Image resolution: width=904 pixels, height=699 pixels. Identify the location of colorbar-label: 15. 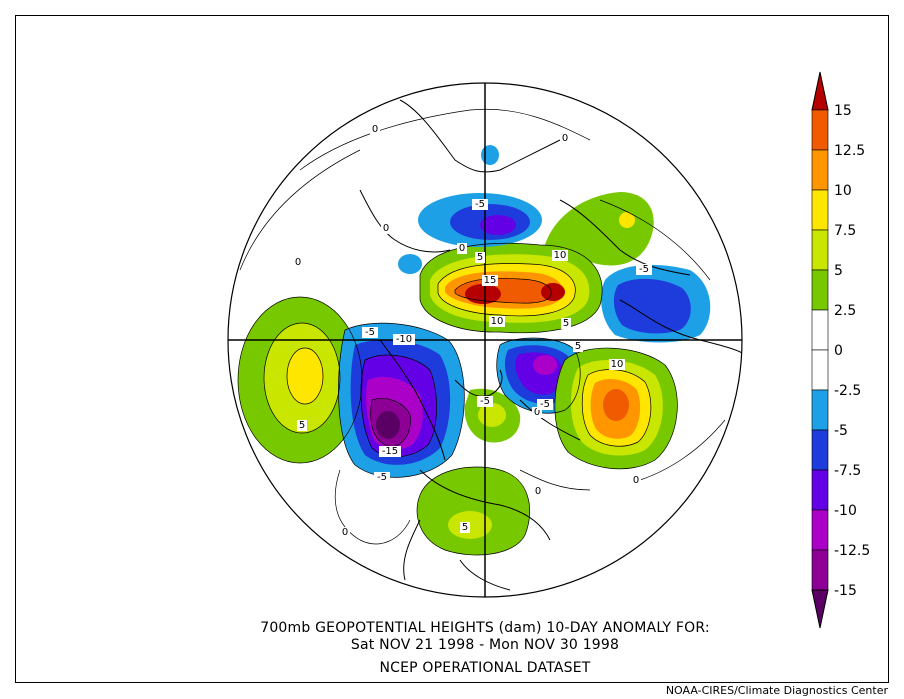
(843, 111).